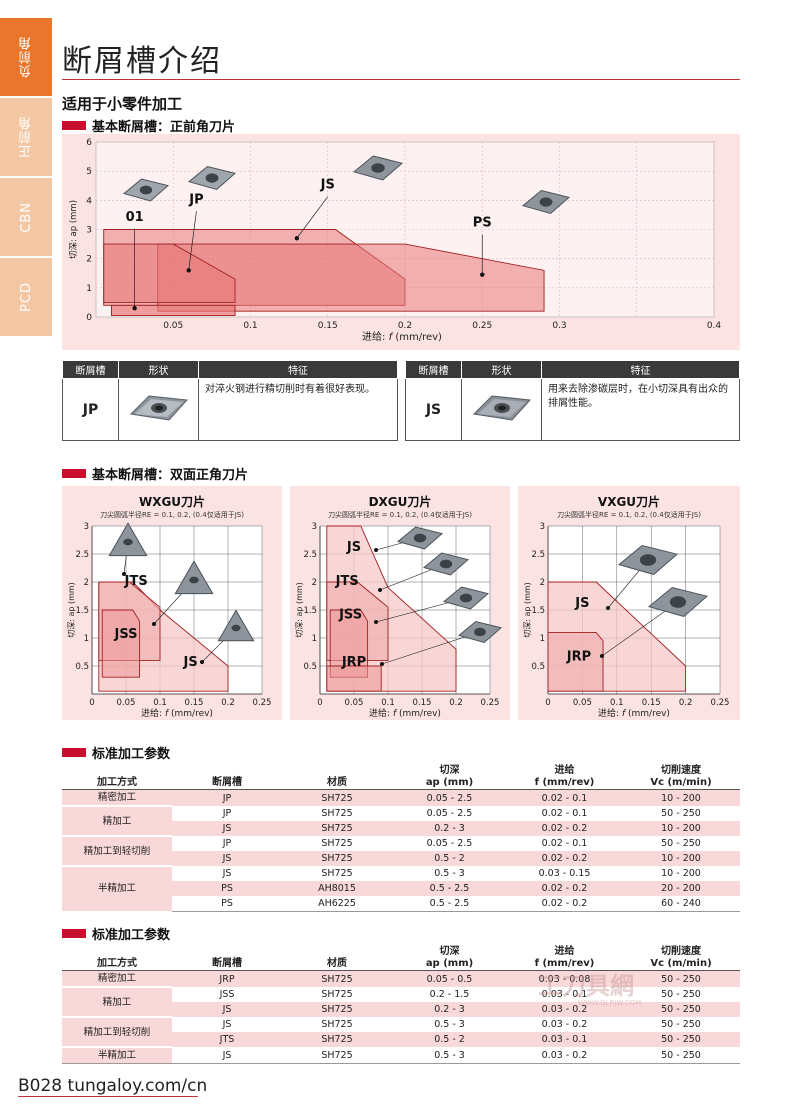  What do you see at coordinates (137, 1086) in the screenshot?
I see `footer-url: tungaloy.com/cn` at bounding box center [137, 1086].